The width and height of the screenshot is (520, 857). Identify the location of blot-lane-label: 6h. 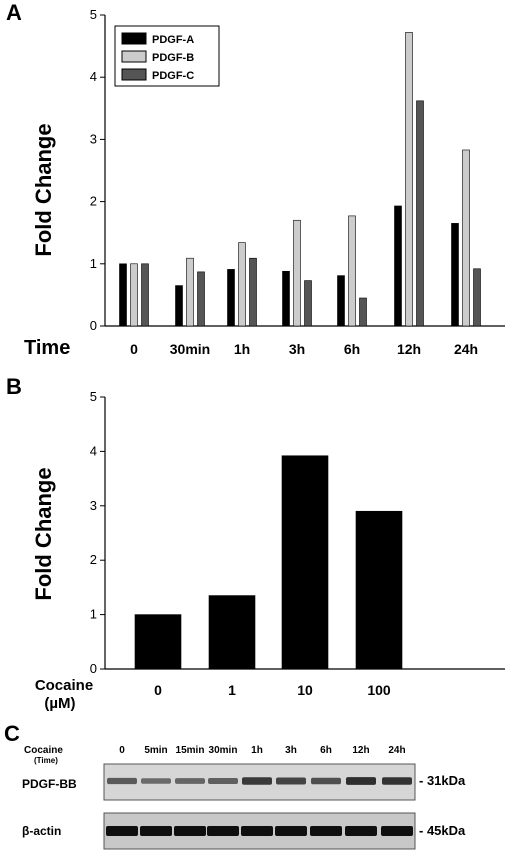
(326, 750).